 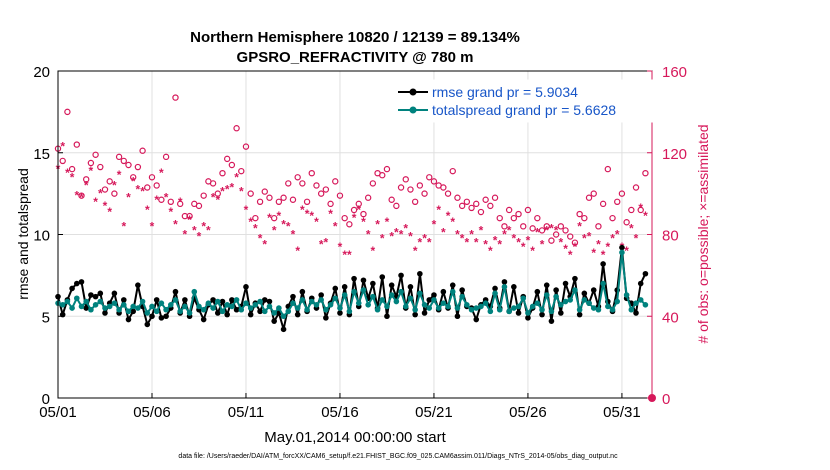 What do you see at coordinates (523, 101) in the screenshot?
I see `legend-box` at bounding box center [523, 101].